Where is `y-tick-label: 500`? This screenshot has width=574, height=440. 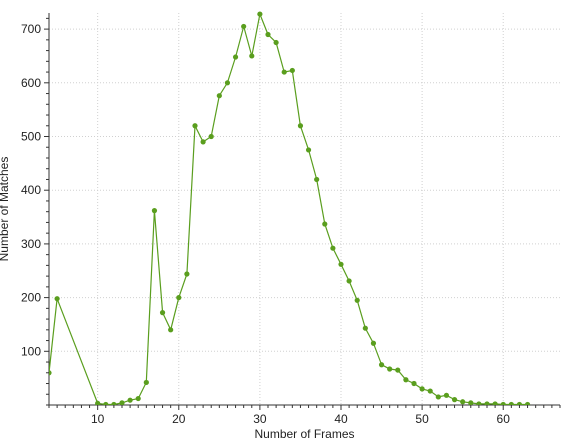
y-tick-label: 500 is located at coordinates (31, 137).